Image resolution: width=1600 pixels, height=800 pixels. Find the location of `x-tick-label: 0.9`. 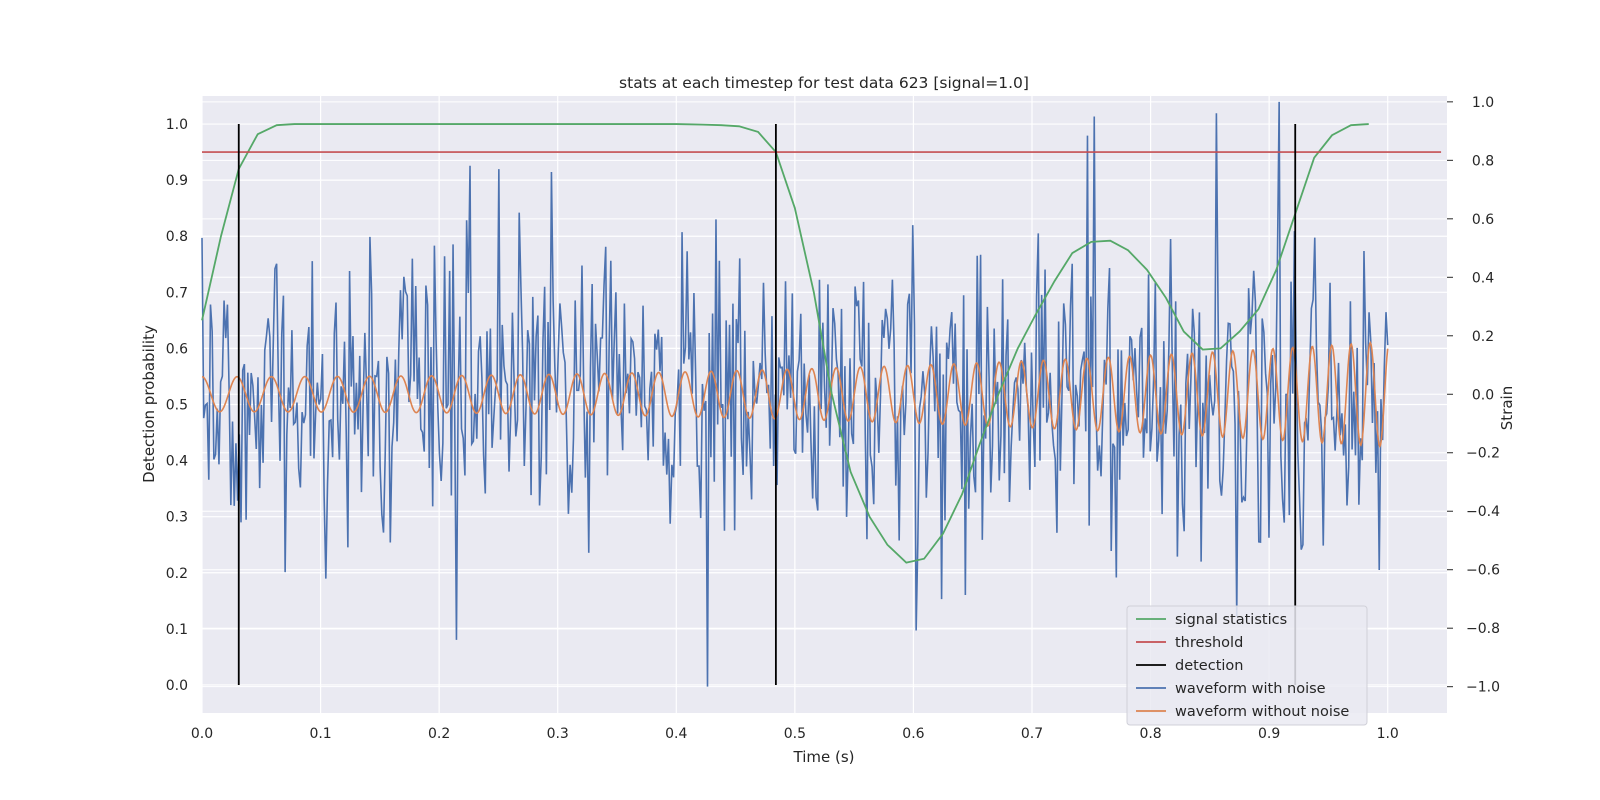

x-tick-label: 0.9 is located at coordinates (1269, 734).